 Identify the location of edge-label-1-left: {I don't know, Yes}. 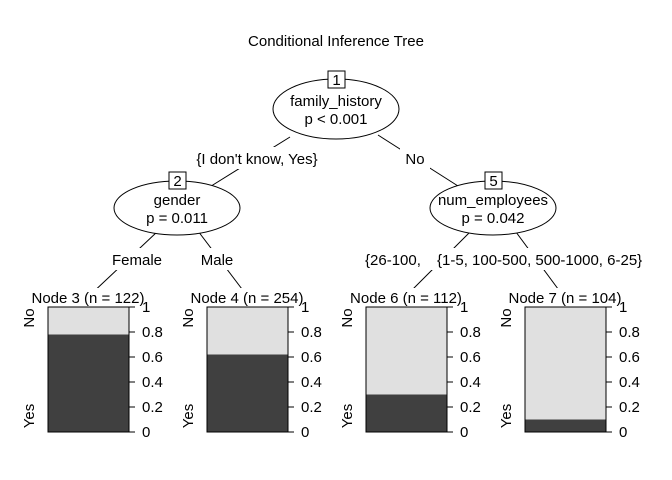
(256, 159).